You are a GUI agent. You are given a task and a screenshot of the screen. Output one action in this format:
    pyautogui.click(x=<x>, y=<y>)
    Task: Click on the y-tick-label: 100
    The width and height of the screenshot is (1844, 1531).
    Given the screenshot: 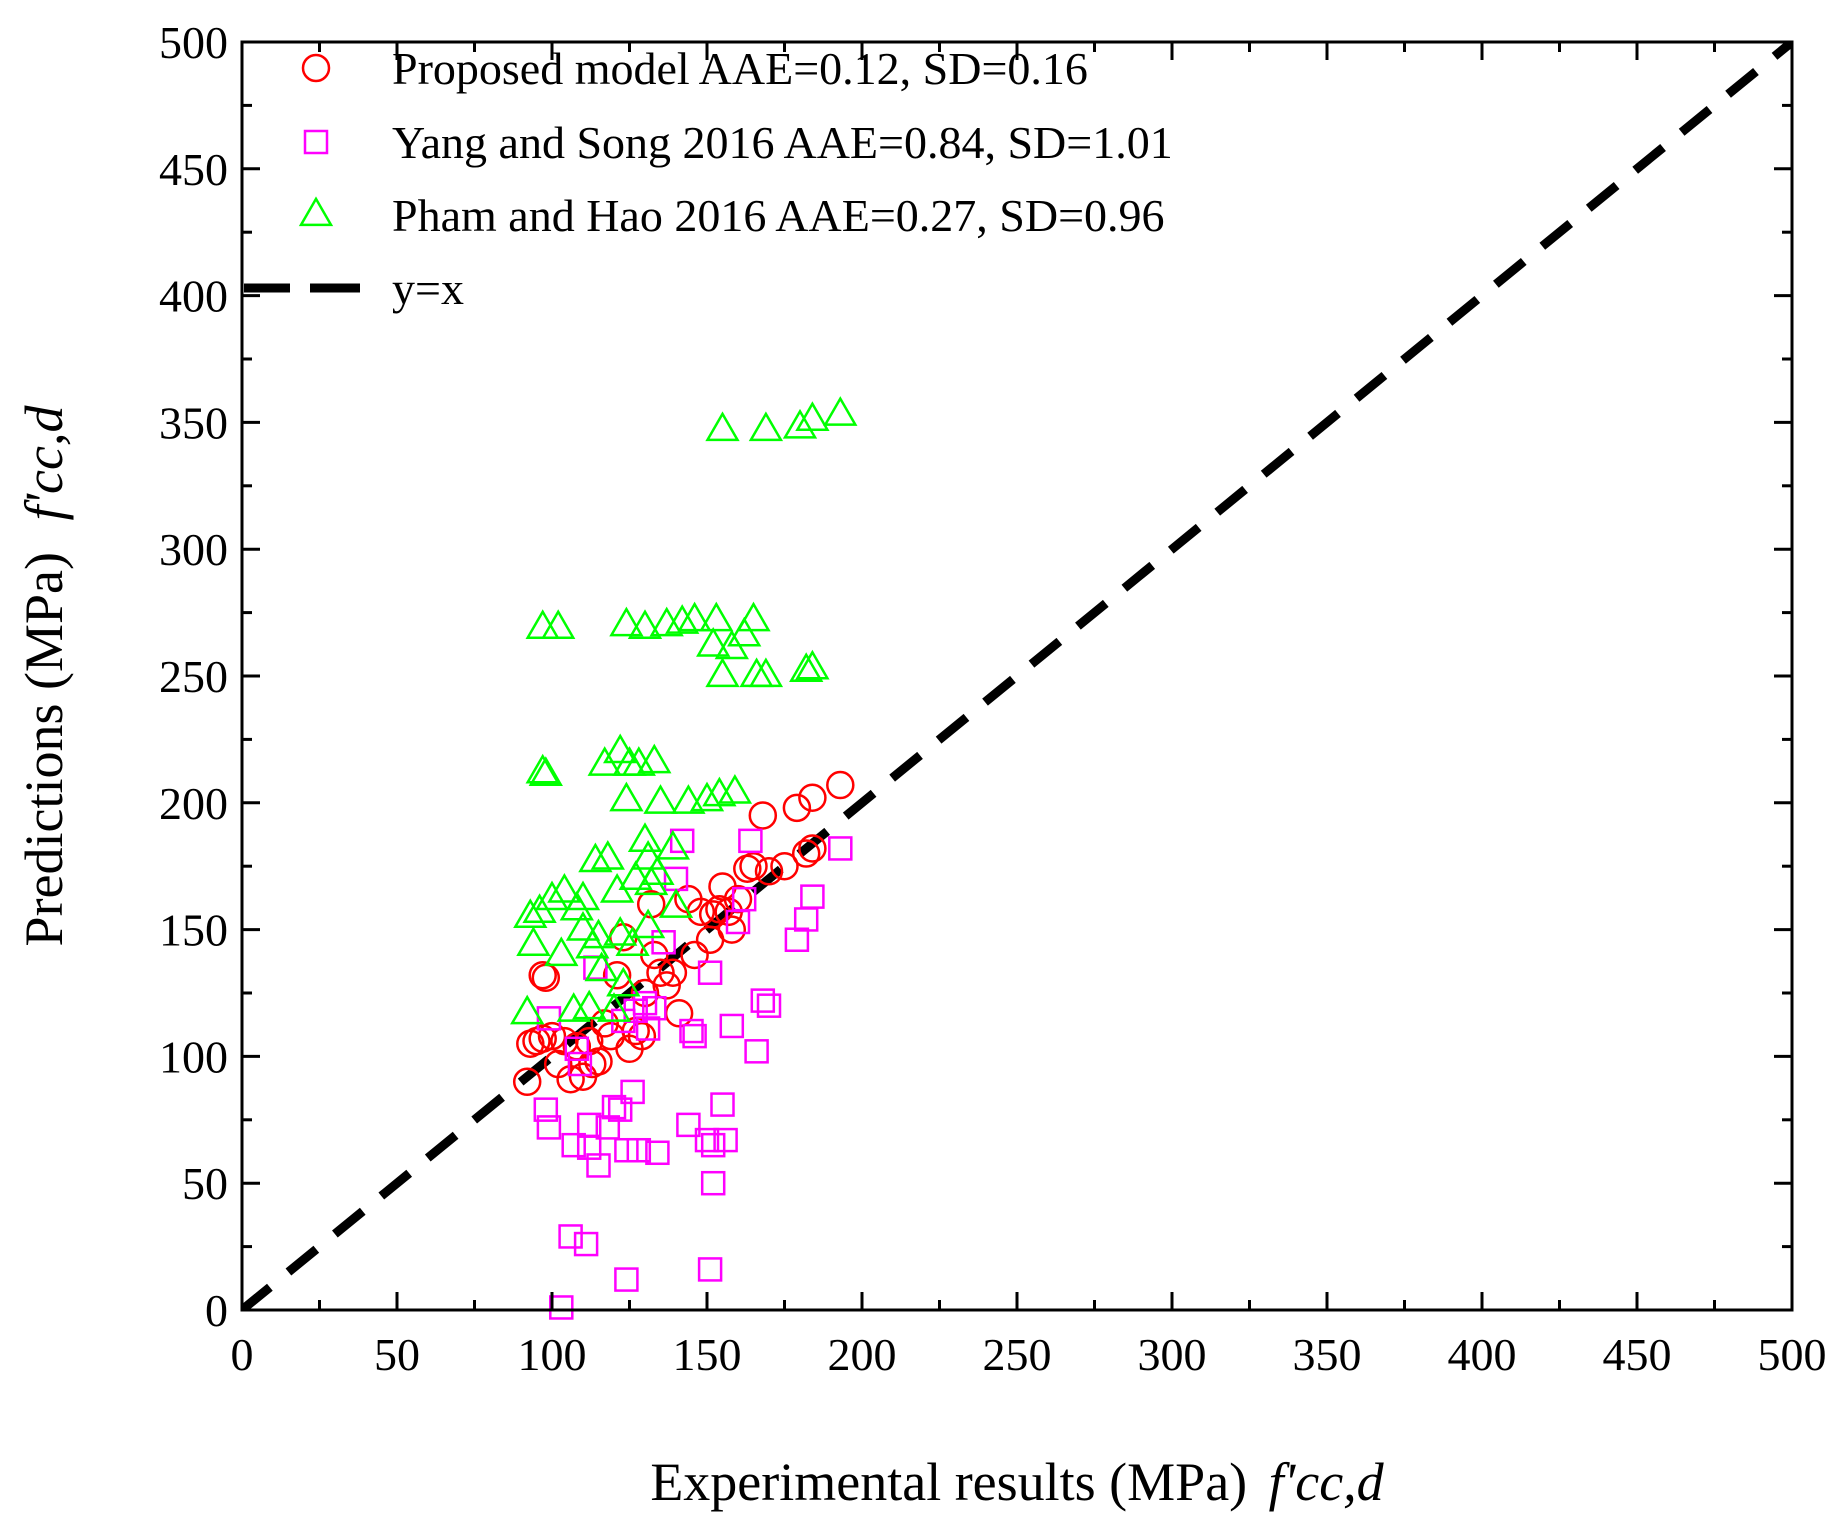 What is the action you would take?
    pyautogui.click(x=193, y=1056)
    